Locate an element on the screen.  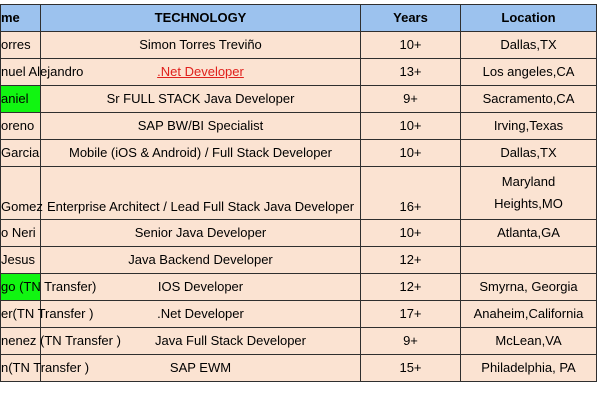
location-line-1: Maryland is located at coordinates (528, 181).